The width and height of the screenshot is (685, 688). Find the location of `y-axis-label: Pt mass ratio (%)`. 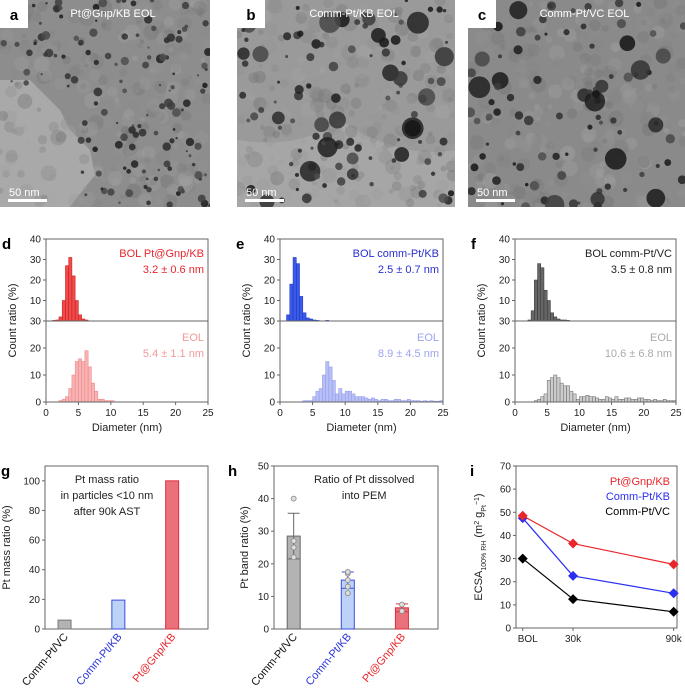

y-axis-label: Pt mass ratio (%) is located at coordinates (7, 547).